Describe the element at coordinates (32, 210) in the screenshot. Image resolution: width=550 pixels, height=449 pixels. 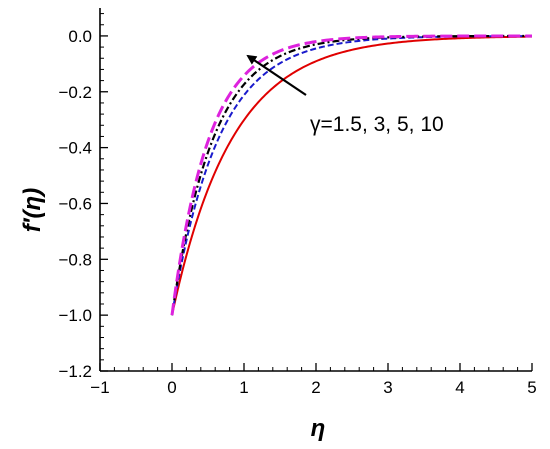
I see `y-axis-title: f′(η)` at that location.